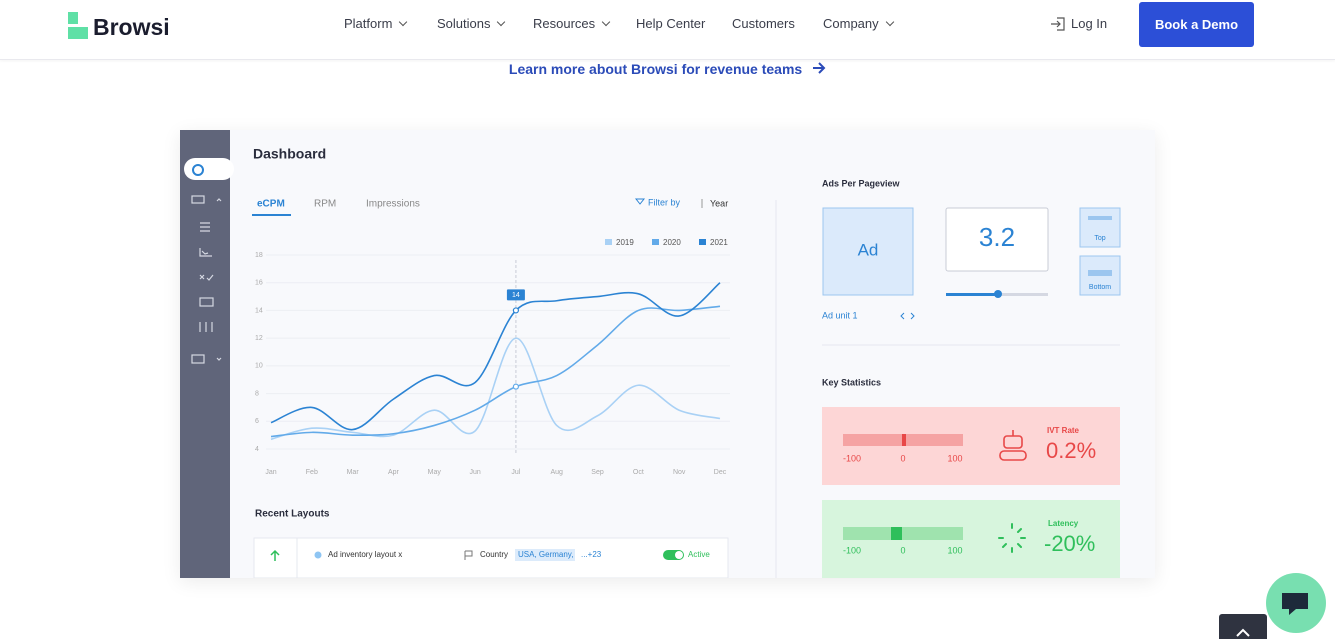 The height and width of the screenshot is (644, 1335). I want to click on x-tick-label: Nov, so click(679, 472).